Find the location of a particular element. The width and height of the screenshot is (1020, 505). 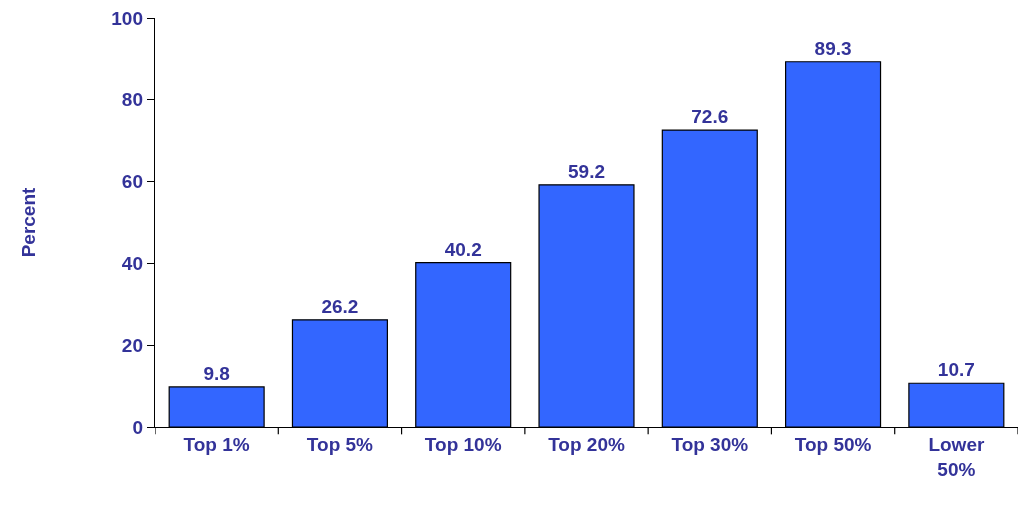

x-tick-label: Top 1% is located at coordinates (216, 444).